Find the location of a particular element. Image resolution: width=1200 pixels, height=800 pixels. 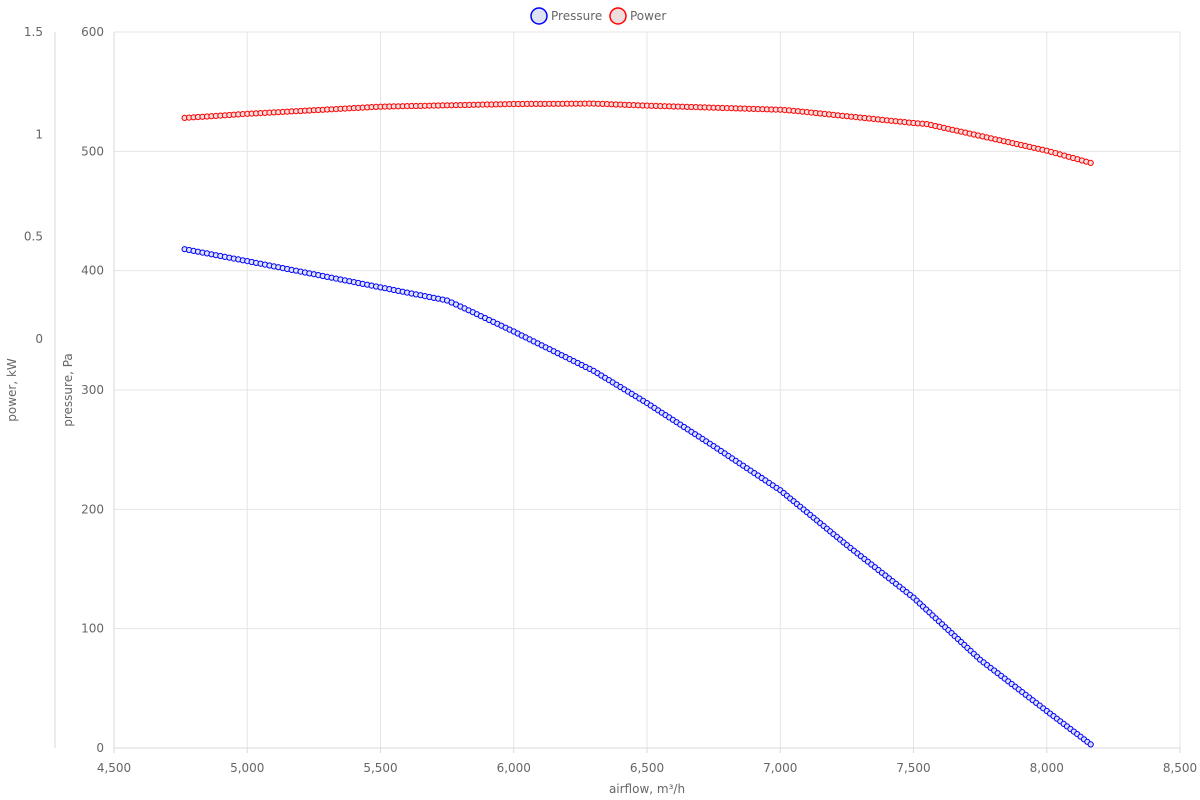

x-tick-label: 5,000 is located at coordinates (247, 768).